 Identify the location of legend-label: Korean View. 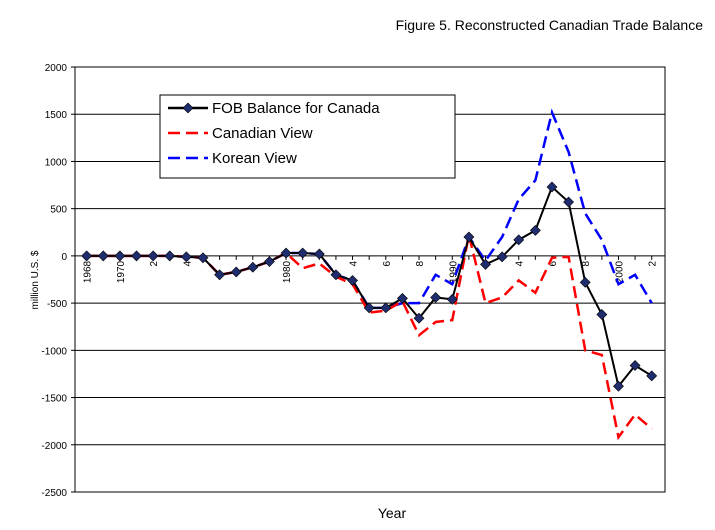
(254, 158).